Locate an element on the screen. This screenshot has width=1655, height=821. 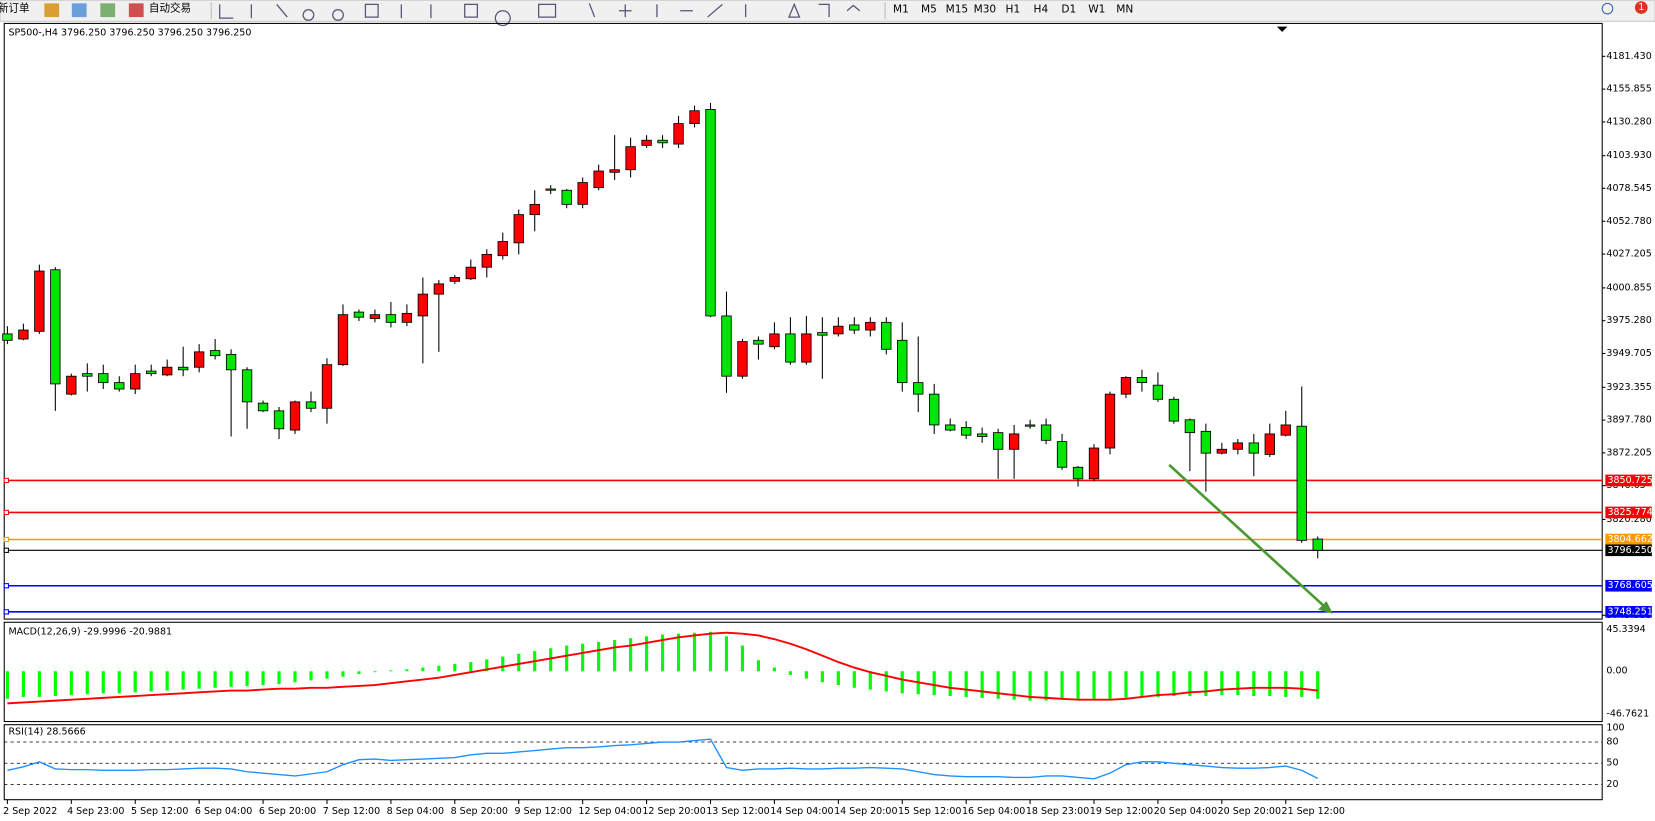
timeframe-button: D1 is located at coordinates (1068, 10).